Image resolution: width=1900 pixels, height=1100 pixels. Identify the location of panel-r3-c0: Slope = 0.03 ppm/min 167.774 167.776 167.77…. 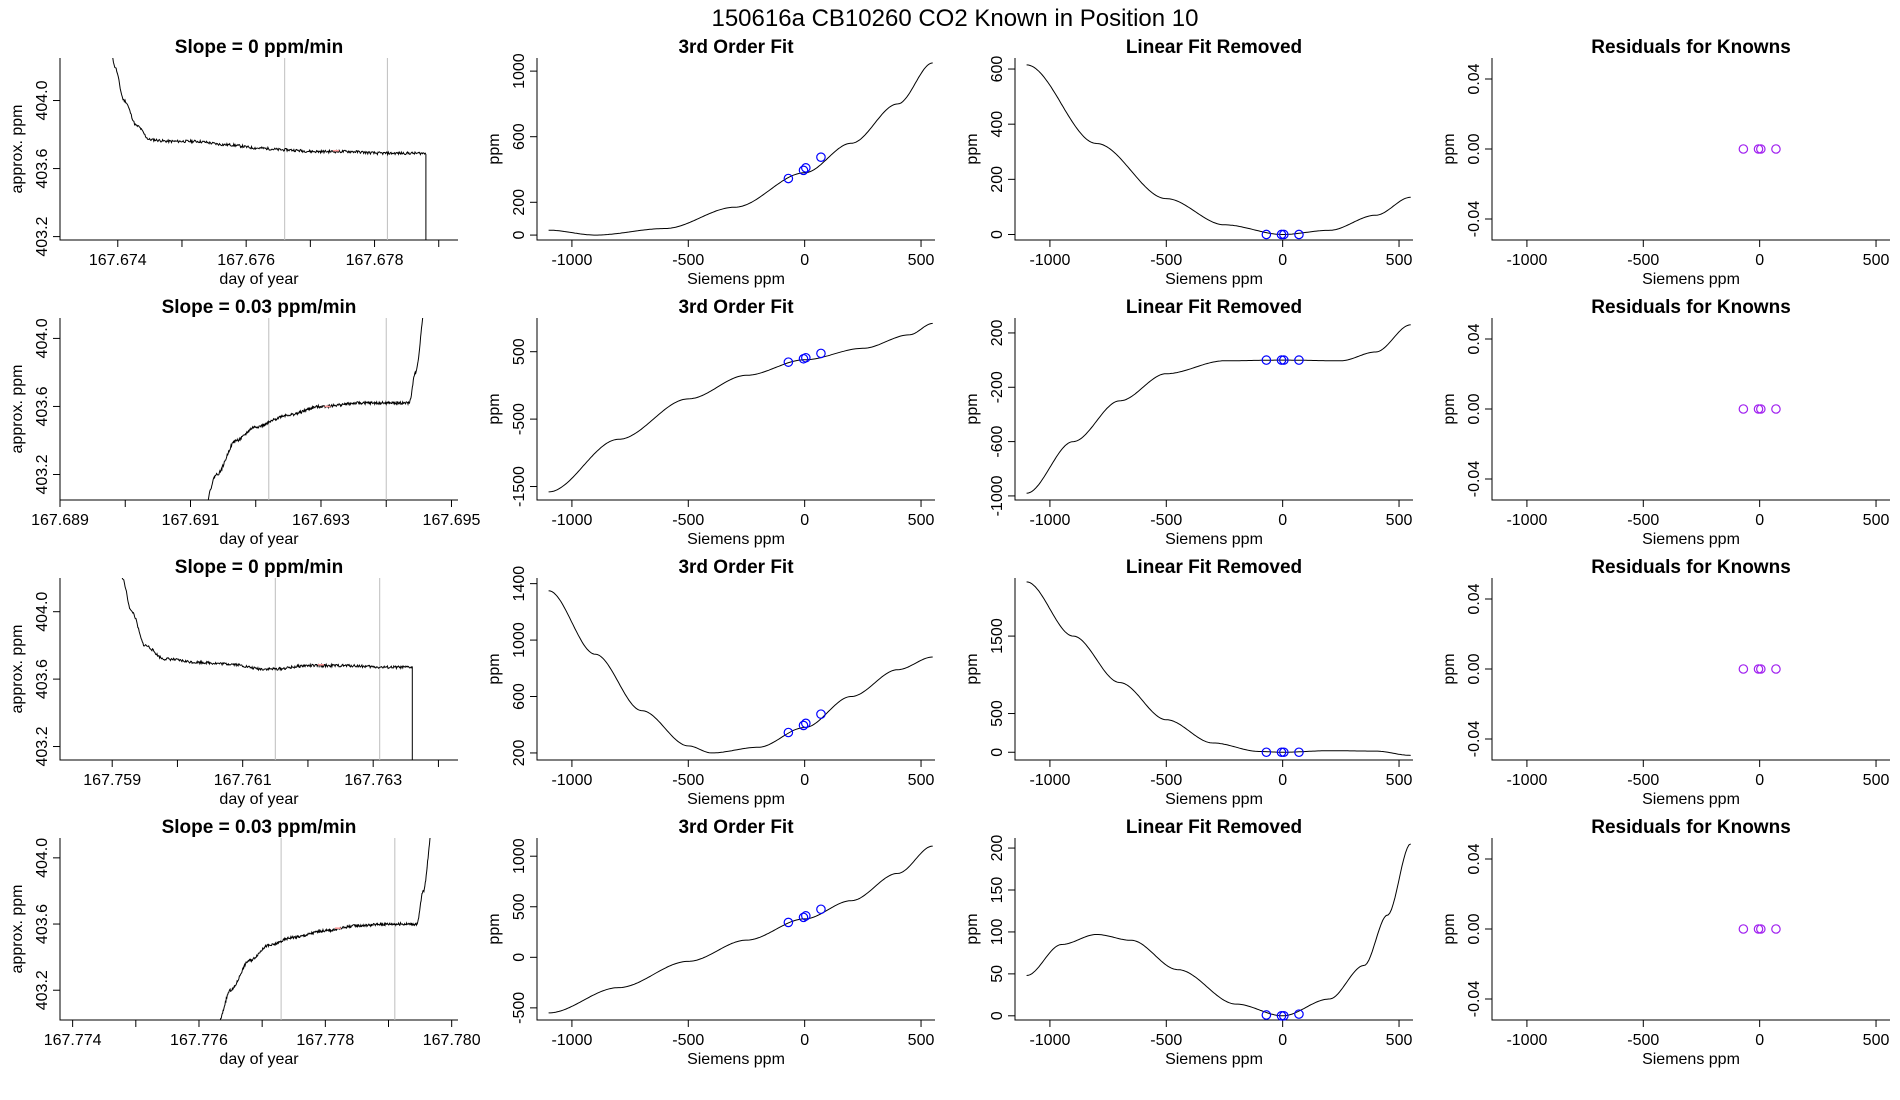
(245, 942).